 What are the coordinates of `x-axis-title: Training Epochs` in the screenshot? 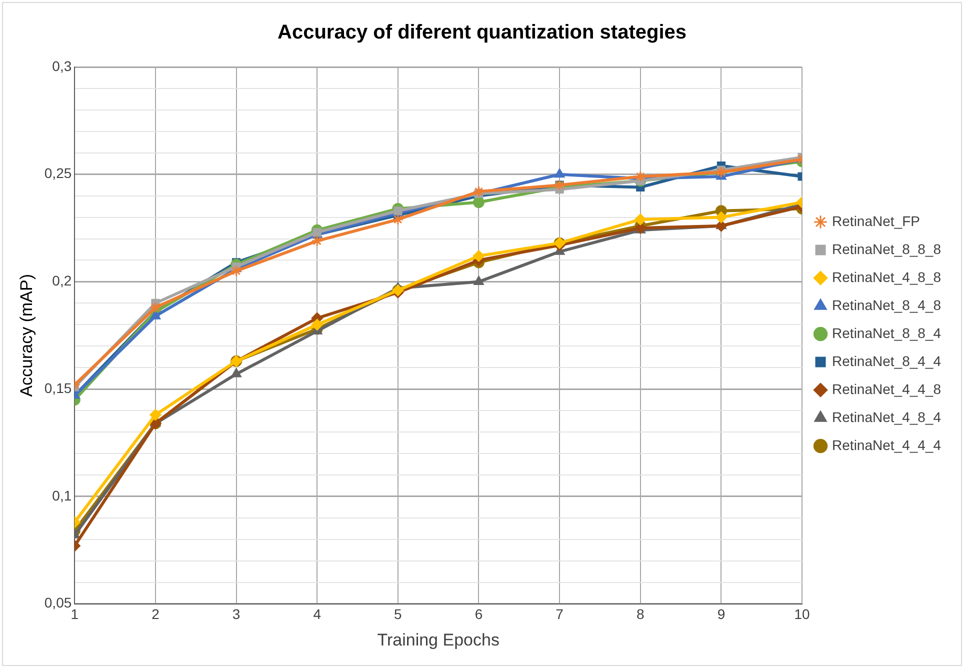 It's located at (438, 640).